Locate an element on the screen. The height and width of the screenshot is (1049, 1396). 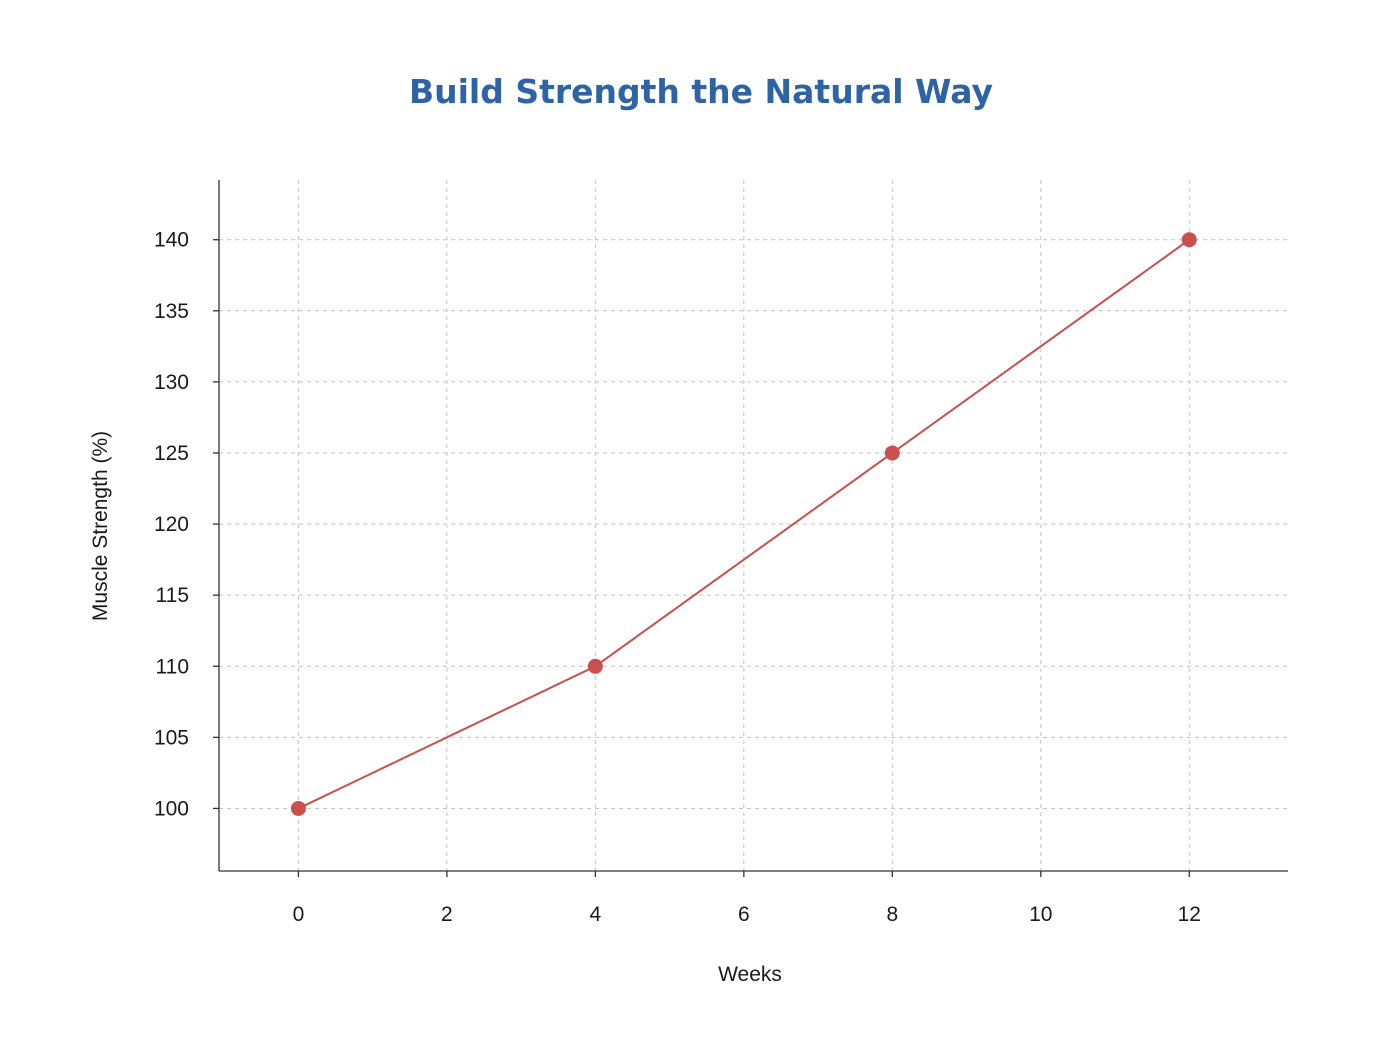
x-tick-label: 4 is located at coordinates (596, 914).